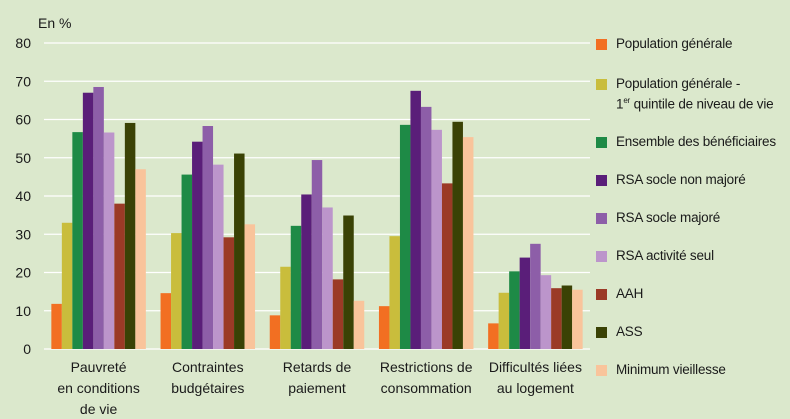  What do you see at coordinates (674, 43) in the screenshot?
I see `legend-label: Population générale` at bounding box center [674, 43].